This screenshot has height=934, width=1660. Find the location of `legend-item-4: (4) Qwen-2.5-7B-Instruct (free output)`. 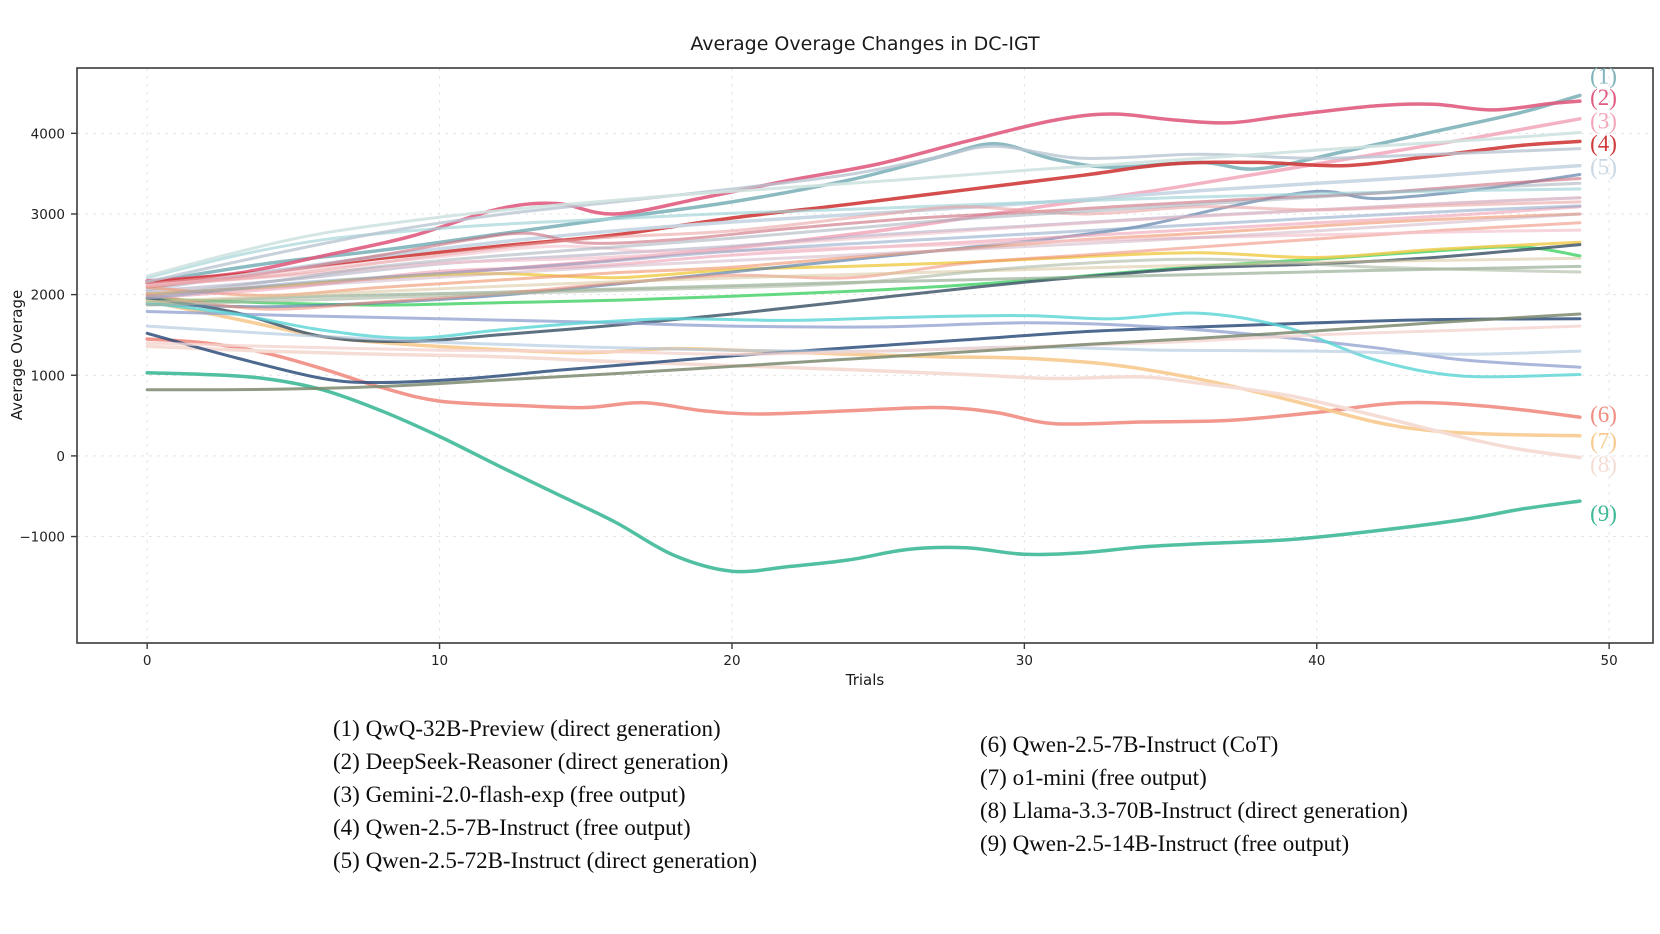

legend-item-4: (4) Qwen-2.5-7B-Instruct (free output) is located at coordinates (512, 827).